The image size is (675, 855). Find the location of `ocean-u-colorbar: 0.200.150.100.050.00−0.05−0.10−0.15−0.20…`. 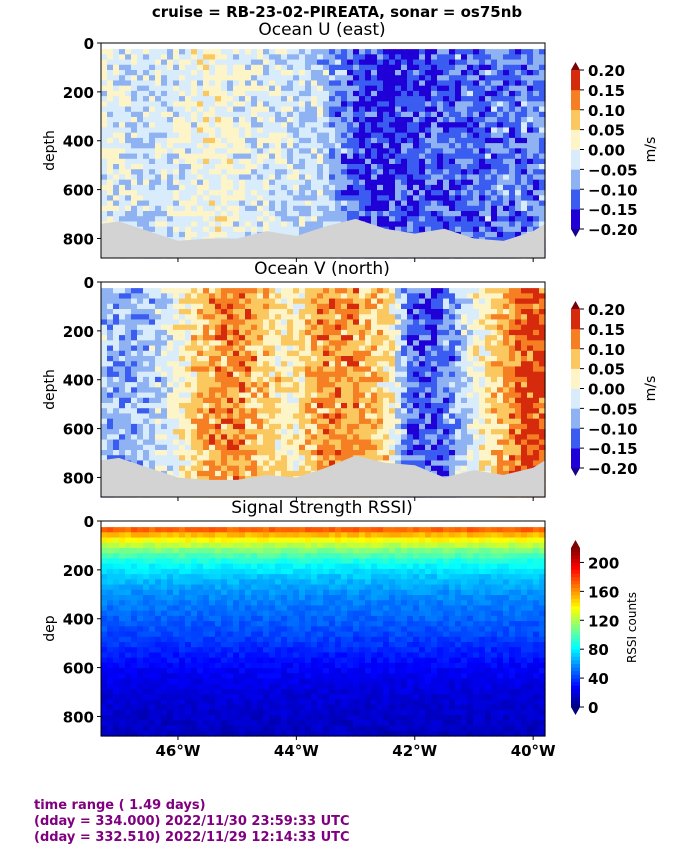

ocean-u-colorbar: 0.200.150.100.050.00−0.05−0.10−0.15−0.20… is located at coordinates (615, 150).